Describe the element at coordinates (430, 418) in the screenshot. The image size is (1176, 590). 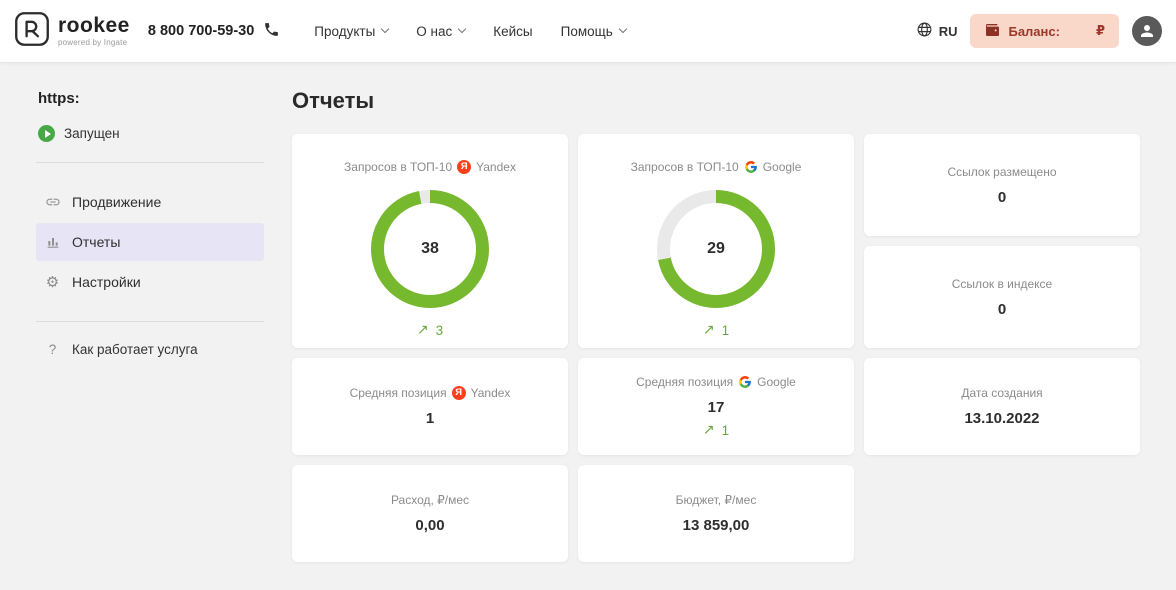
I see `card-value: 1` at that location.